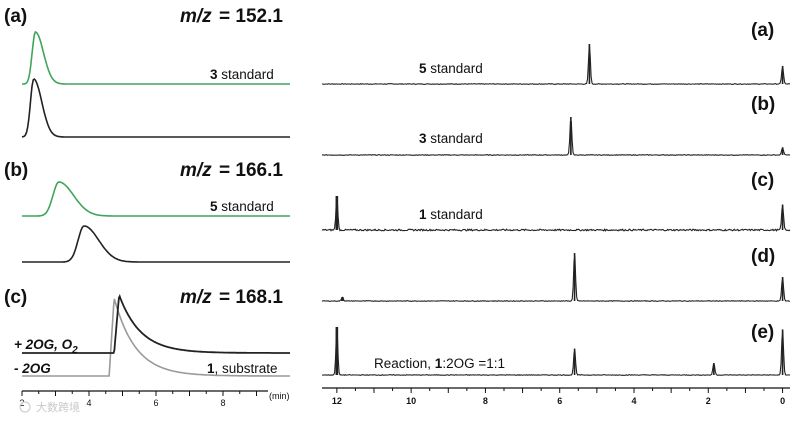  What do you see at coordinates (556, 138) in the screenshot?
I see `nmr-spectrum-b` at bounding box center [556, 138].